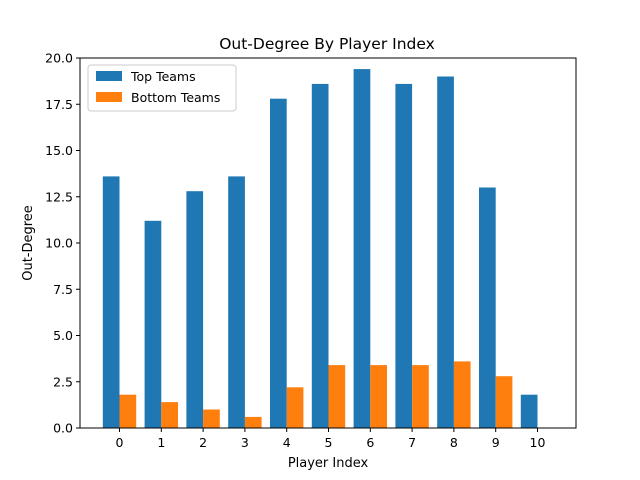 This screenshot has width=640, height=480. What do you see at coordinates (454, 442) in the screenshot?
I see `x-tick-label-8: 8` at bounding box center [454, 442].